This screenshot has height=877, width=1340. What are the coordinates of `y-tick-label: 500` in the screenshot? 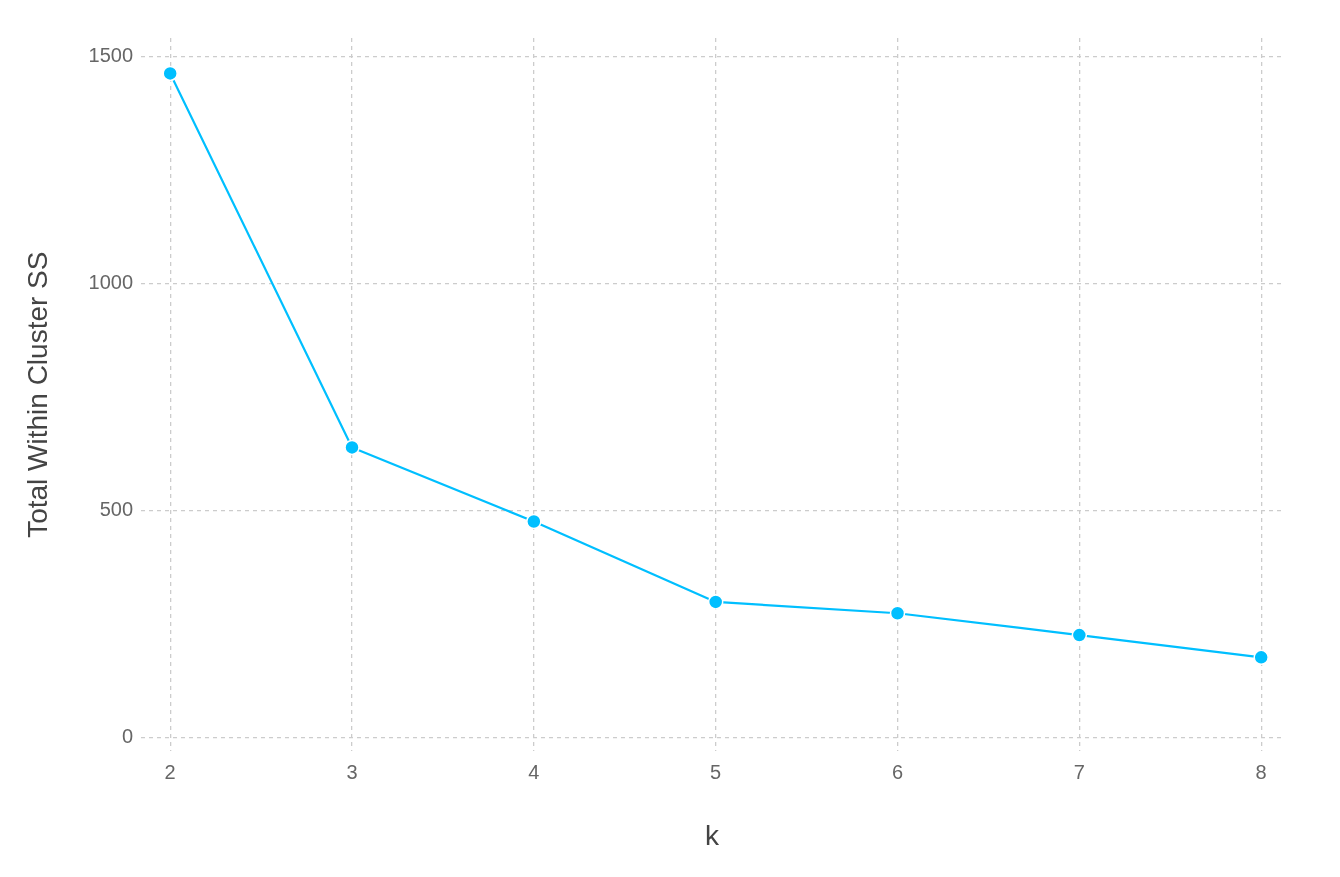 It's located at (116, 509).